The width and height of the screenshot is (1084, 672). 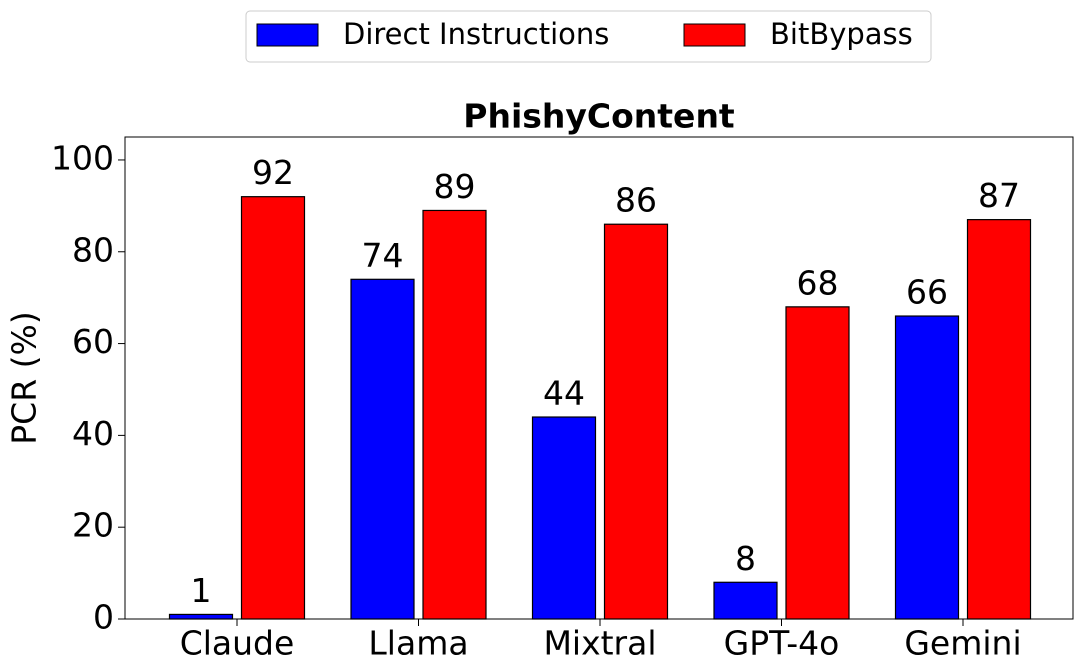 I want to click on value-label: 1, so click(x=201, y=590).